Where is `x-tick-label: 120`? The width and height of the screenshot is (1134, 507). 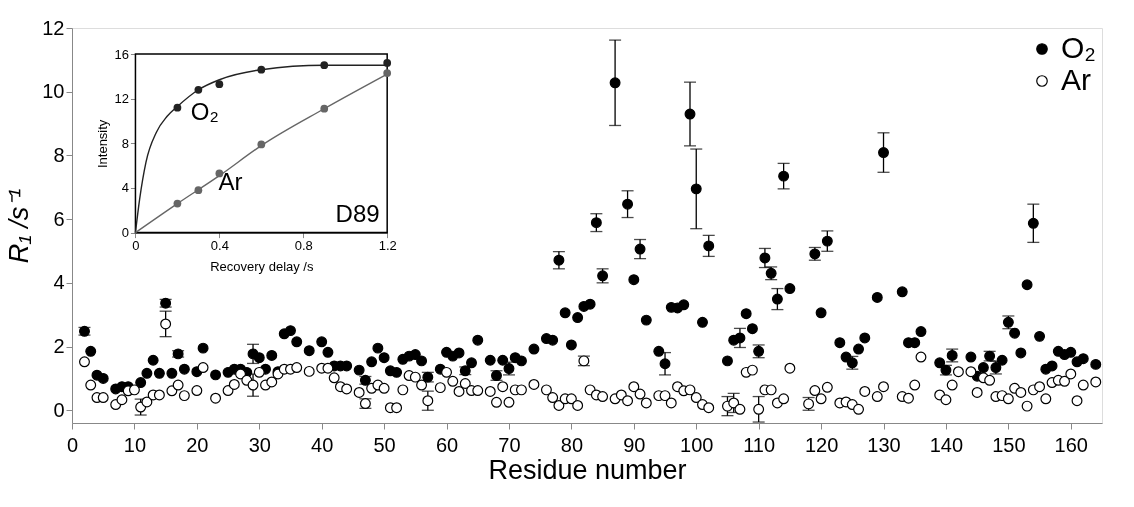 x-tick-label: 120 is located at coordinates (821, 444).